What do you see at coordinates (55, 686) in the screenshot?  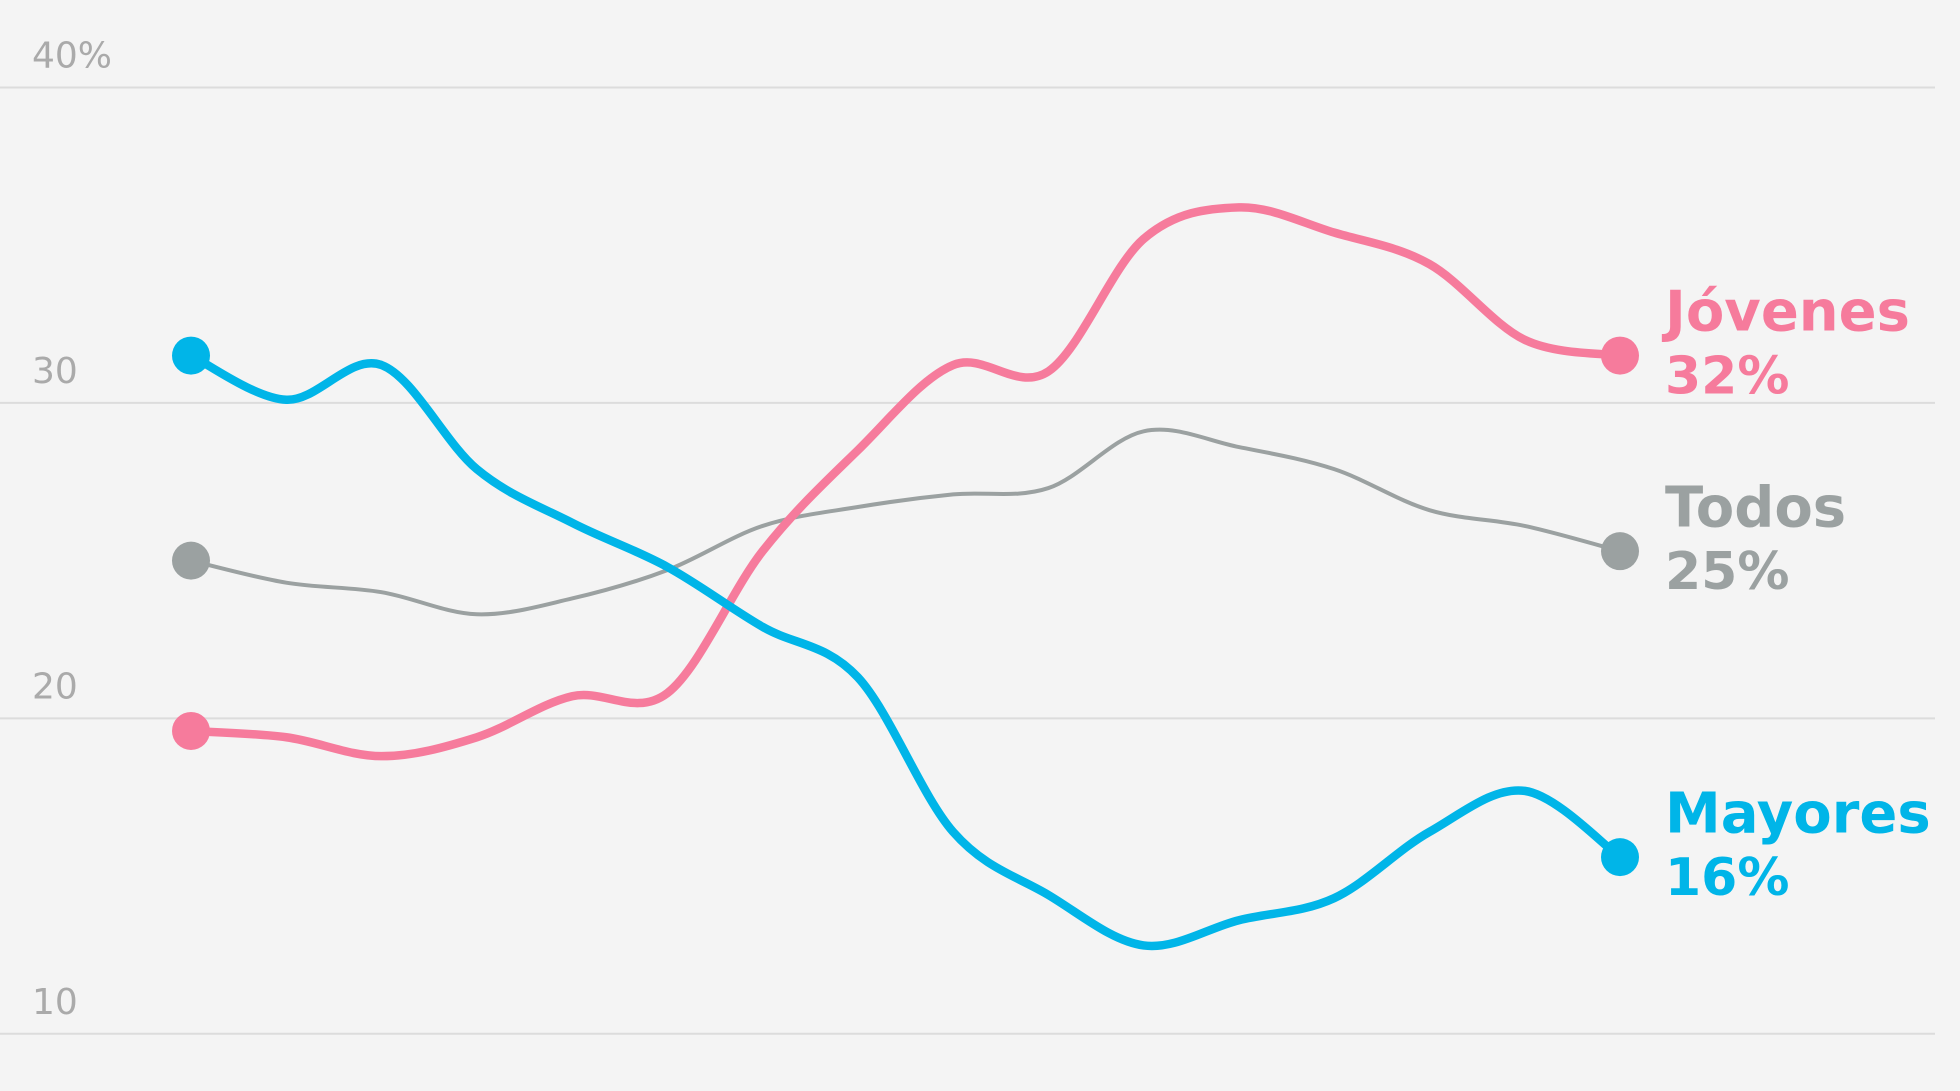 I see `y-tick-label: 20` at bounding box center [55, 686].